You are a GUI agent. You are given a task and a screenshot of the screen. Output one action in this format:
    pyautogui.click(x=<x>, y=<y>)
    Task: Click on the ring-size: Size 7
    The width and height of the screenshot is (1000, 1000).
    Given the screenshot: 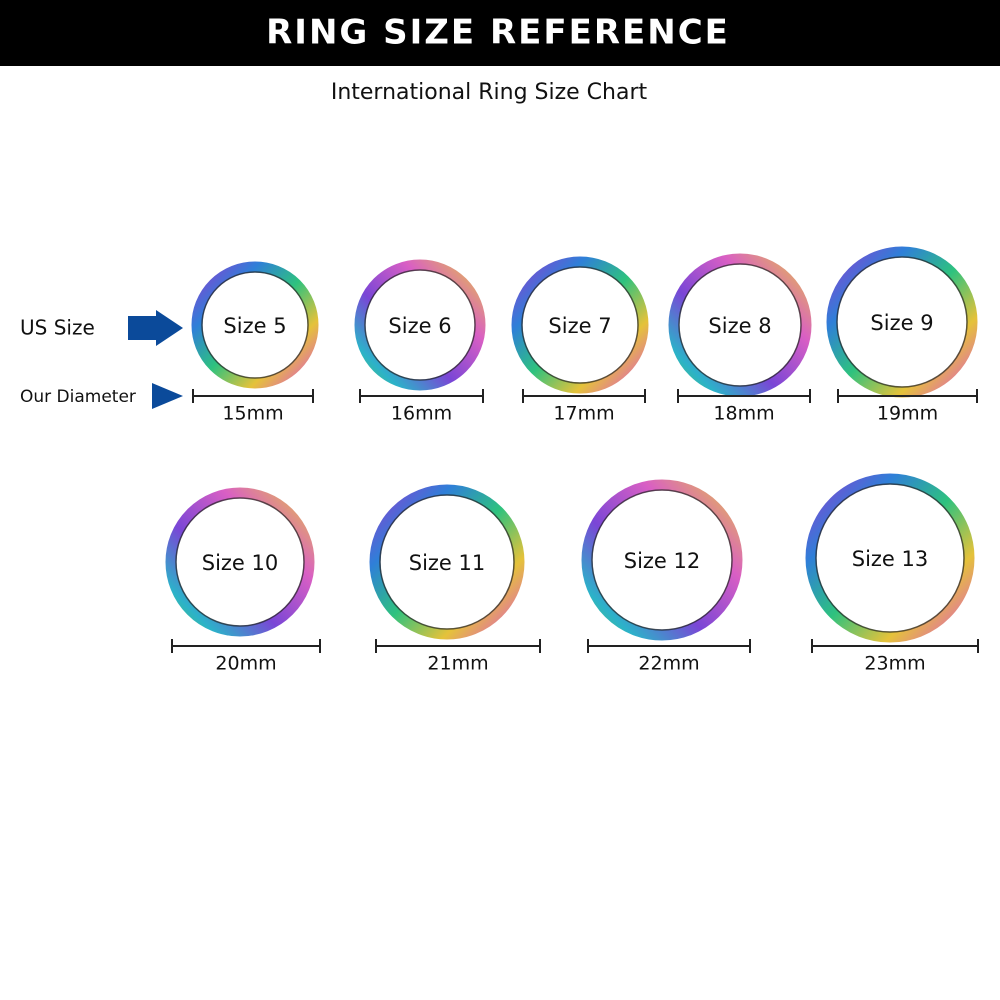 What is the action you would take?
    pyautogui.click(x=579, y=326)
    